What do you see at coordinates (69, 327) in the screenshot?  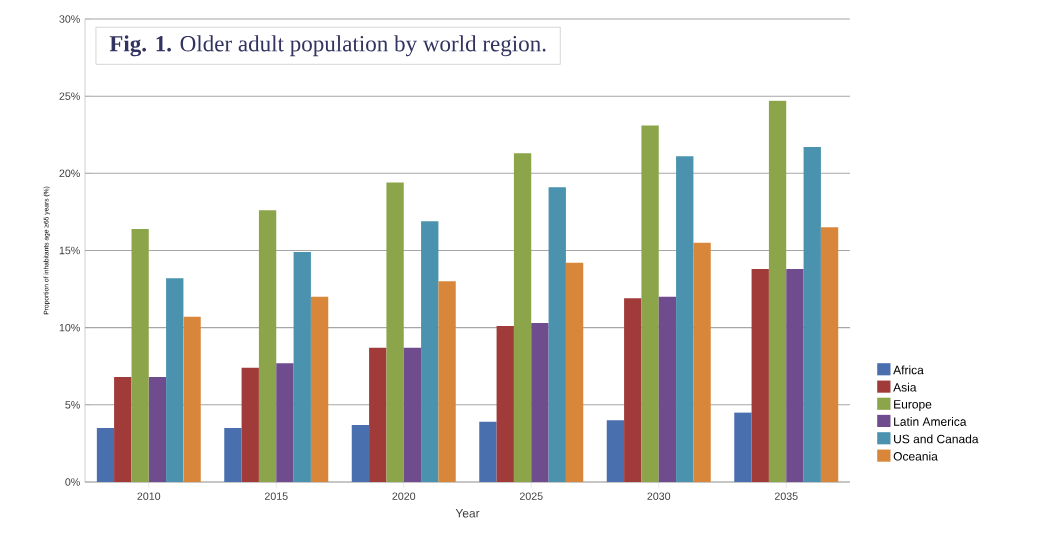 I see `y-tick-label: 10%` at bounding box center [69, 327].